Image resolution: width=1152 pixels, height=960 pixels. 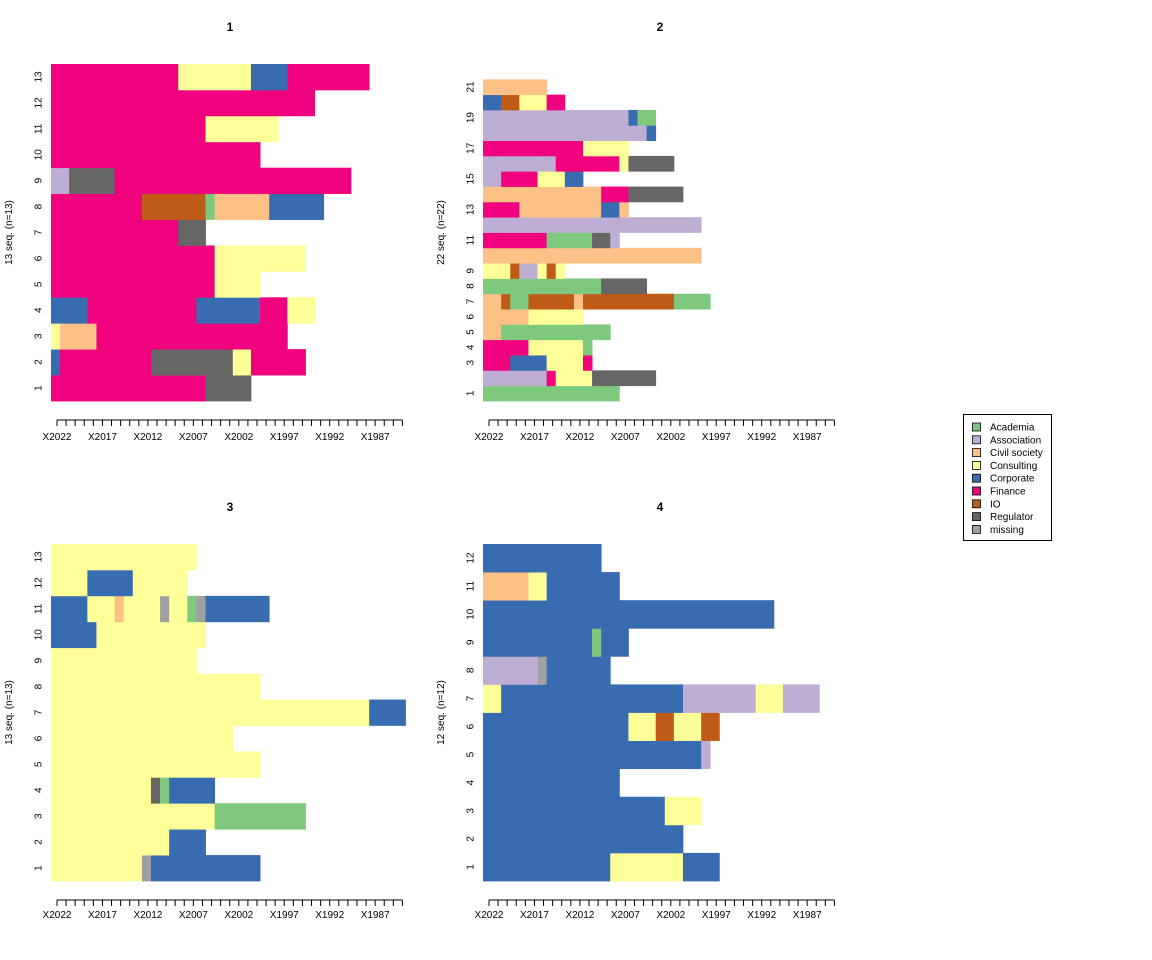 What do you see at coordinates (471, 210) in the screenshot?
I see `y-tick-label: 13` at bounding box center [471, 210].